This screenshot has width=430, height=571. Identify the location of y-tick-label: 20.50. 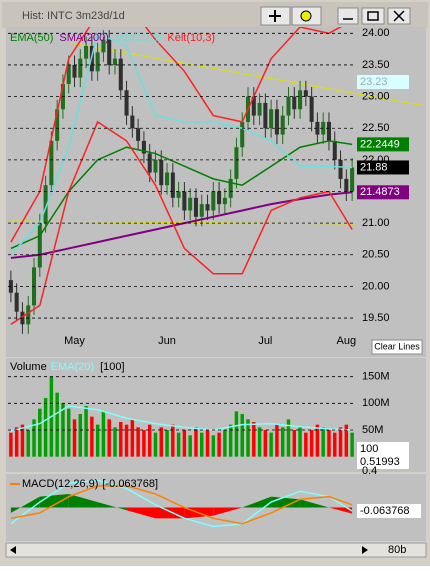
(376, 255).